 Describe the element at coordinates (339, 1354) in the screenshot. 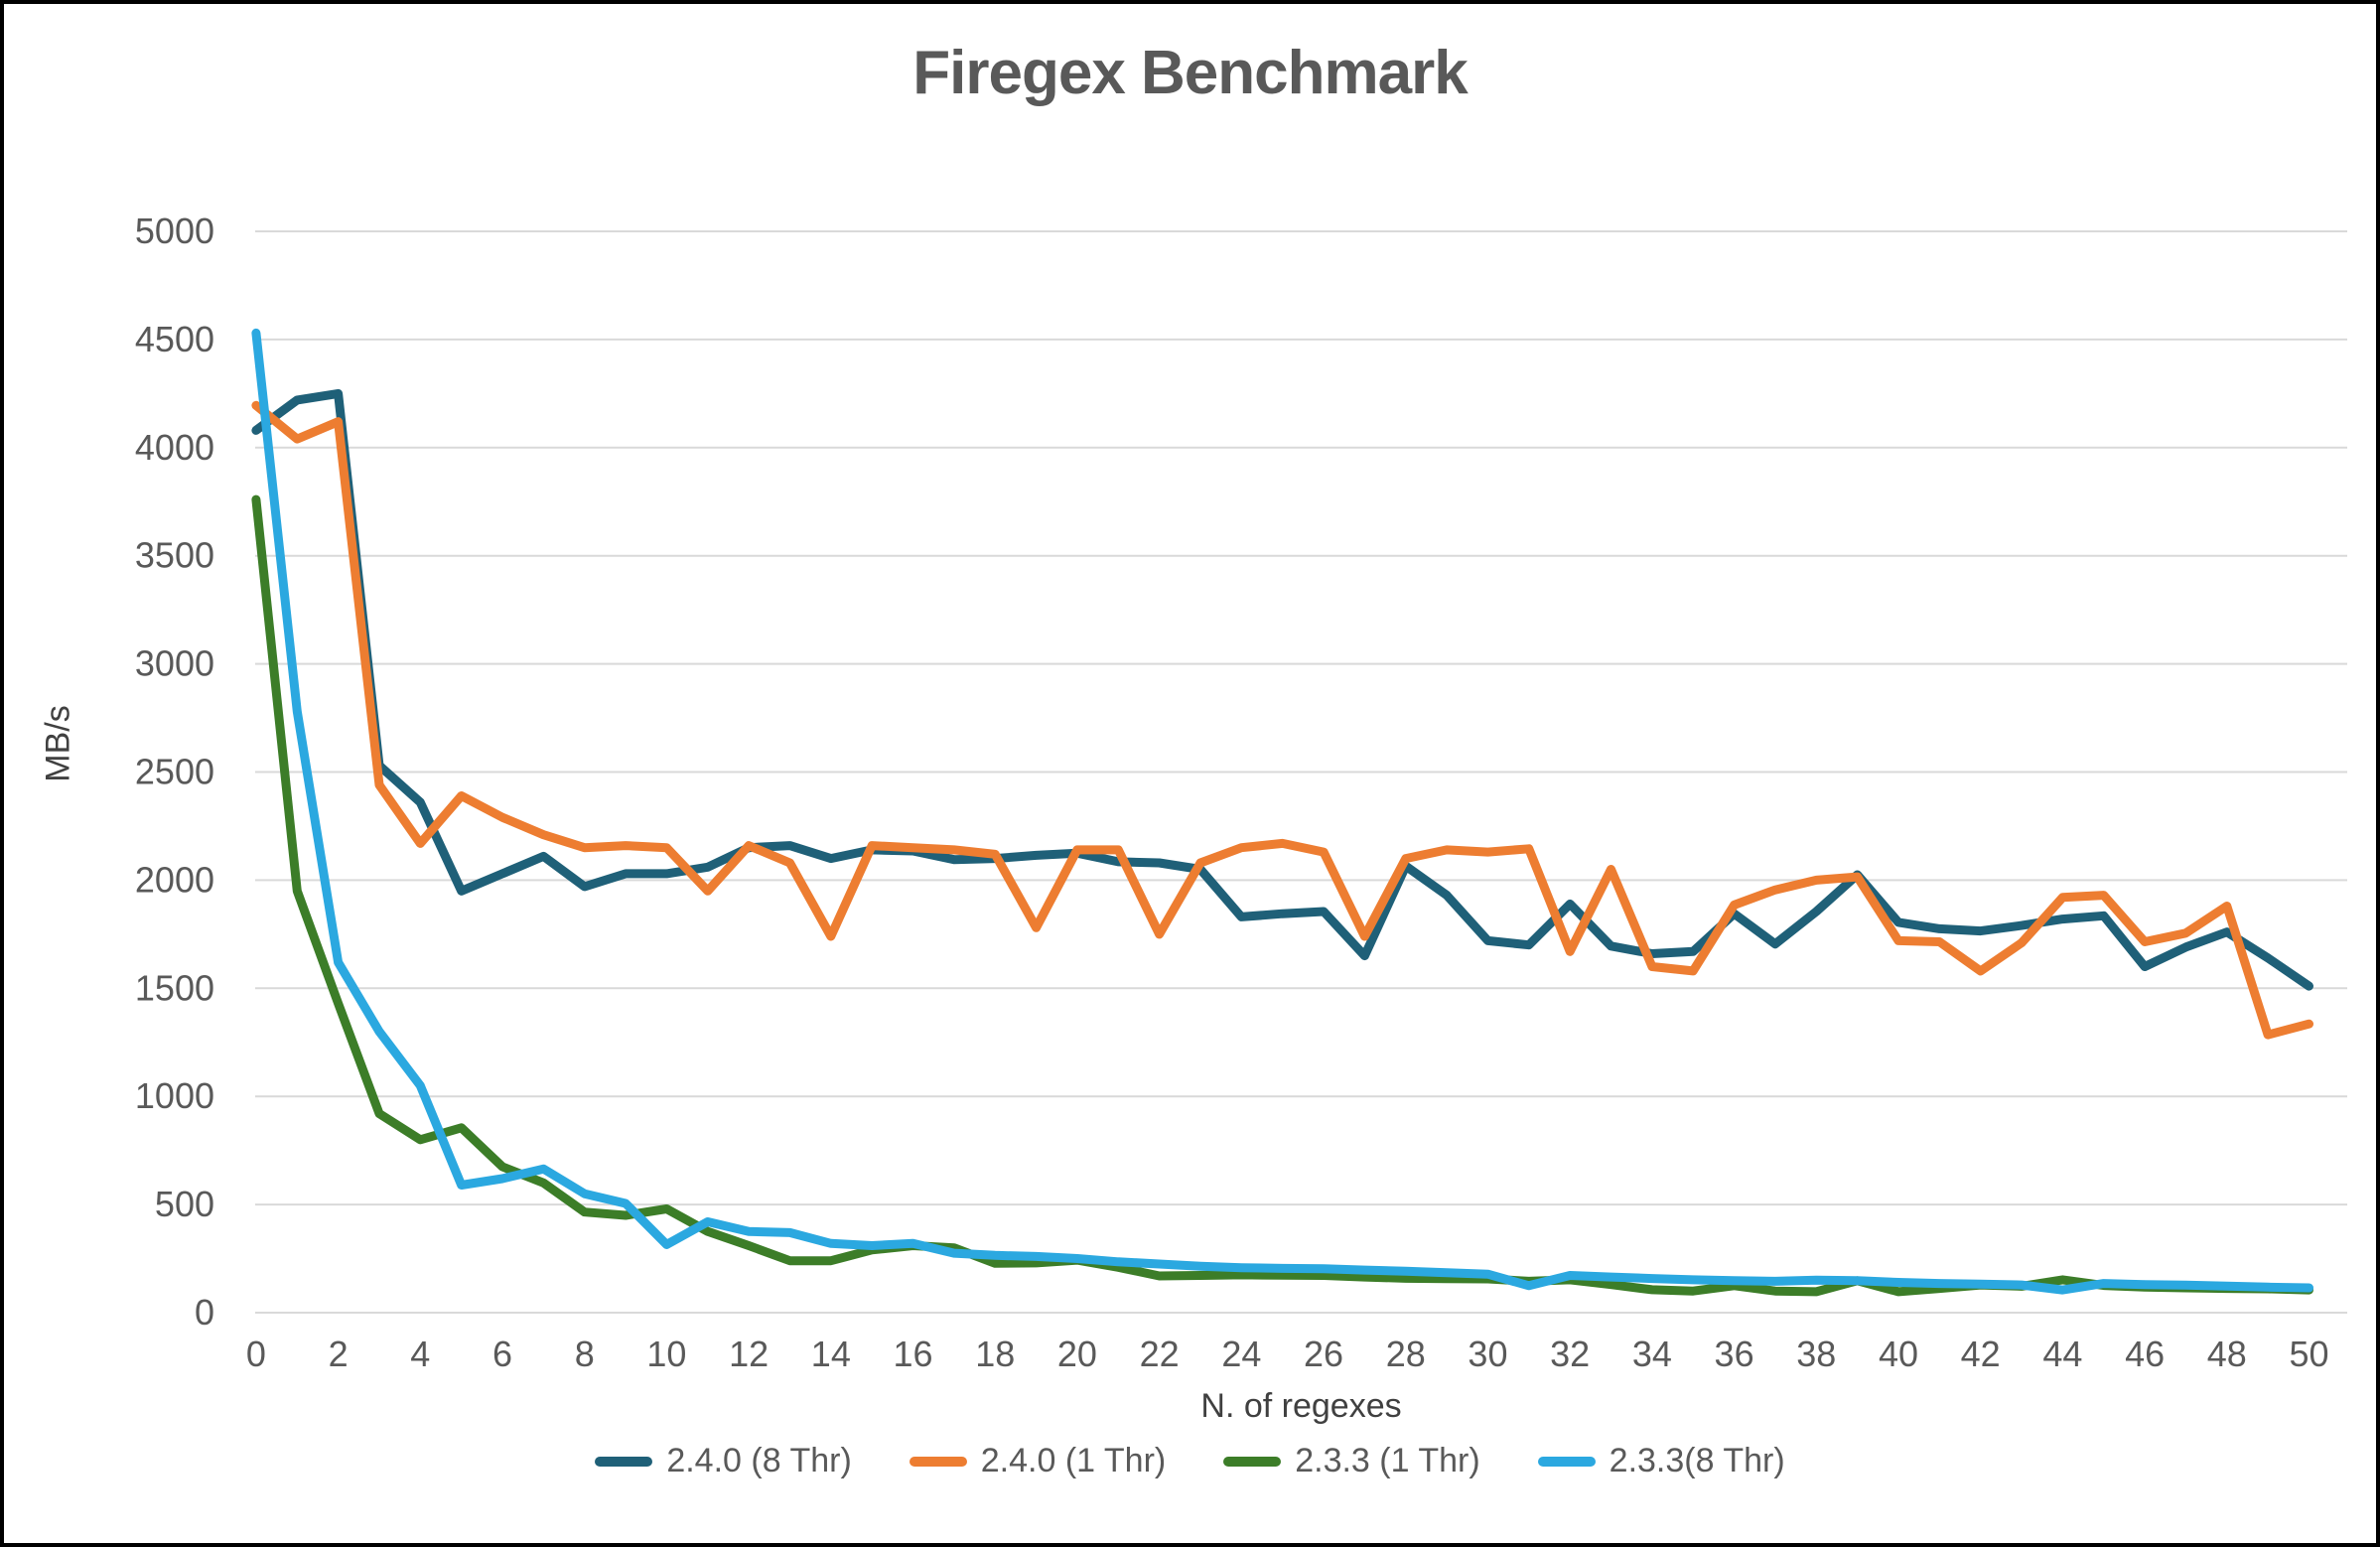

I see `x-tick-label: 2` at that location.